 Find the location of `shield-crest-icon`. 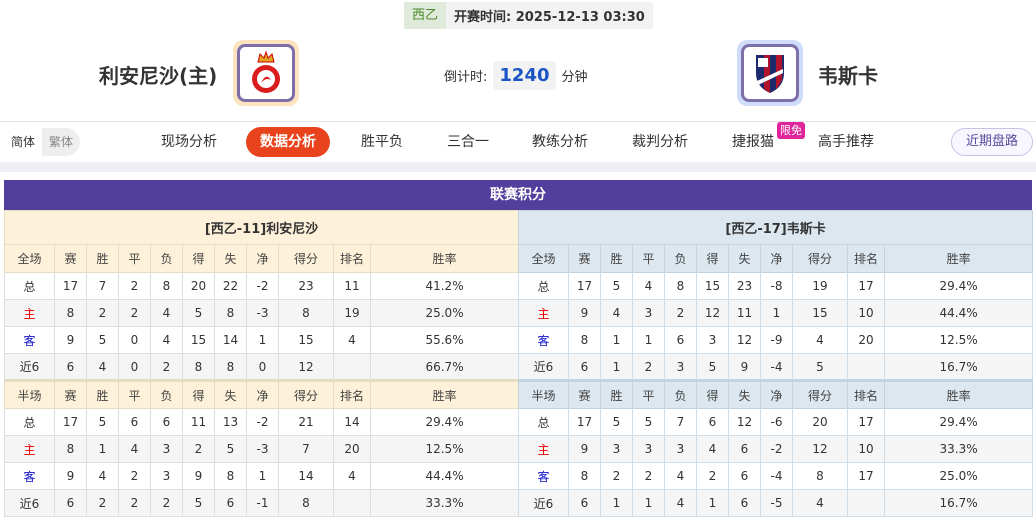

shield-crest-icon is located at coordinates (770, 74).